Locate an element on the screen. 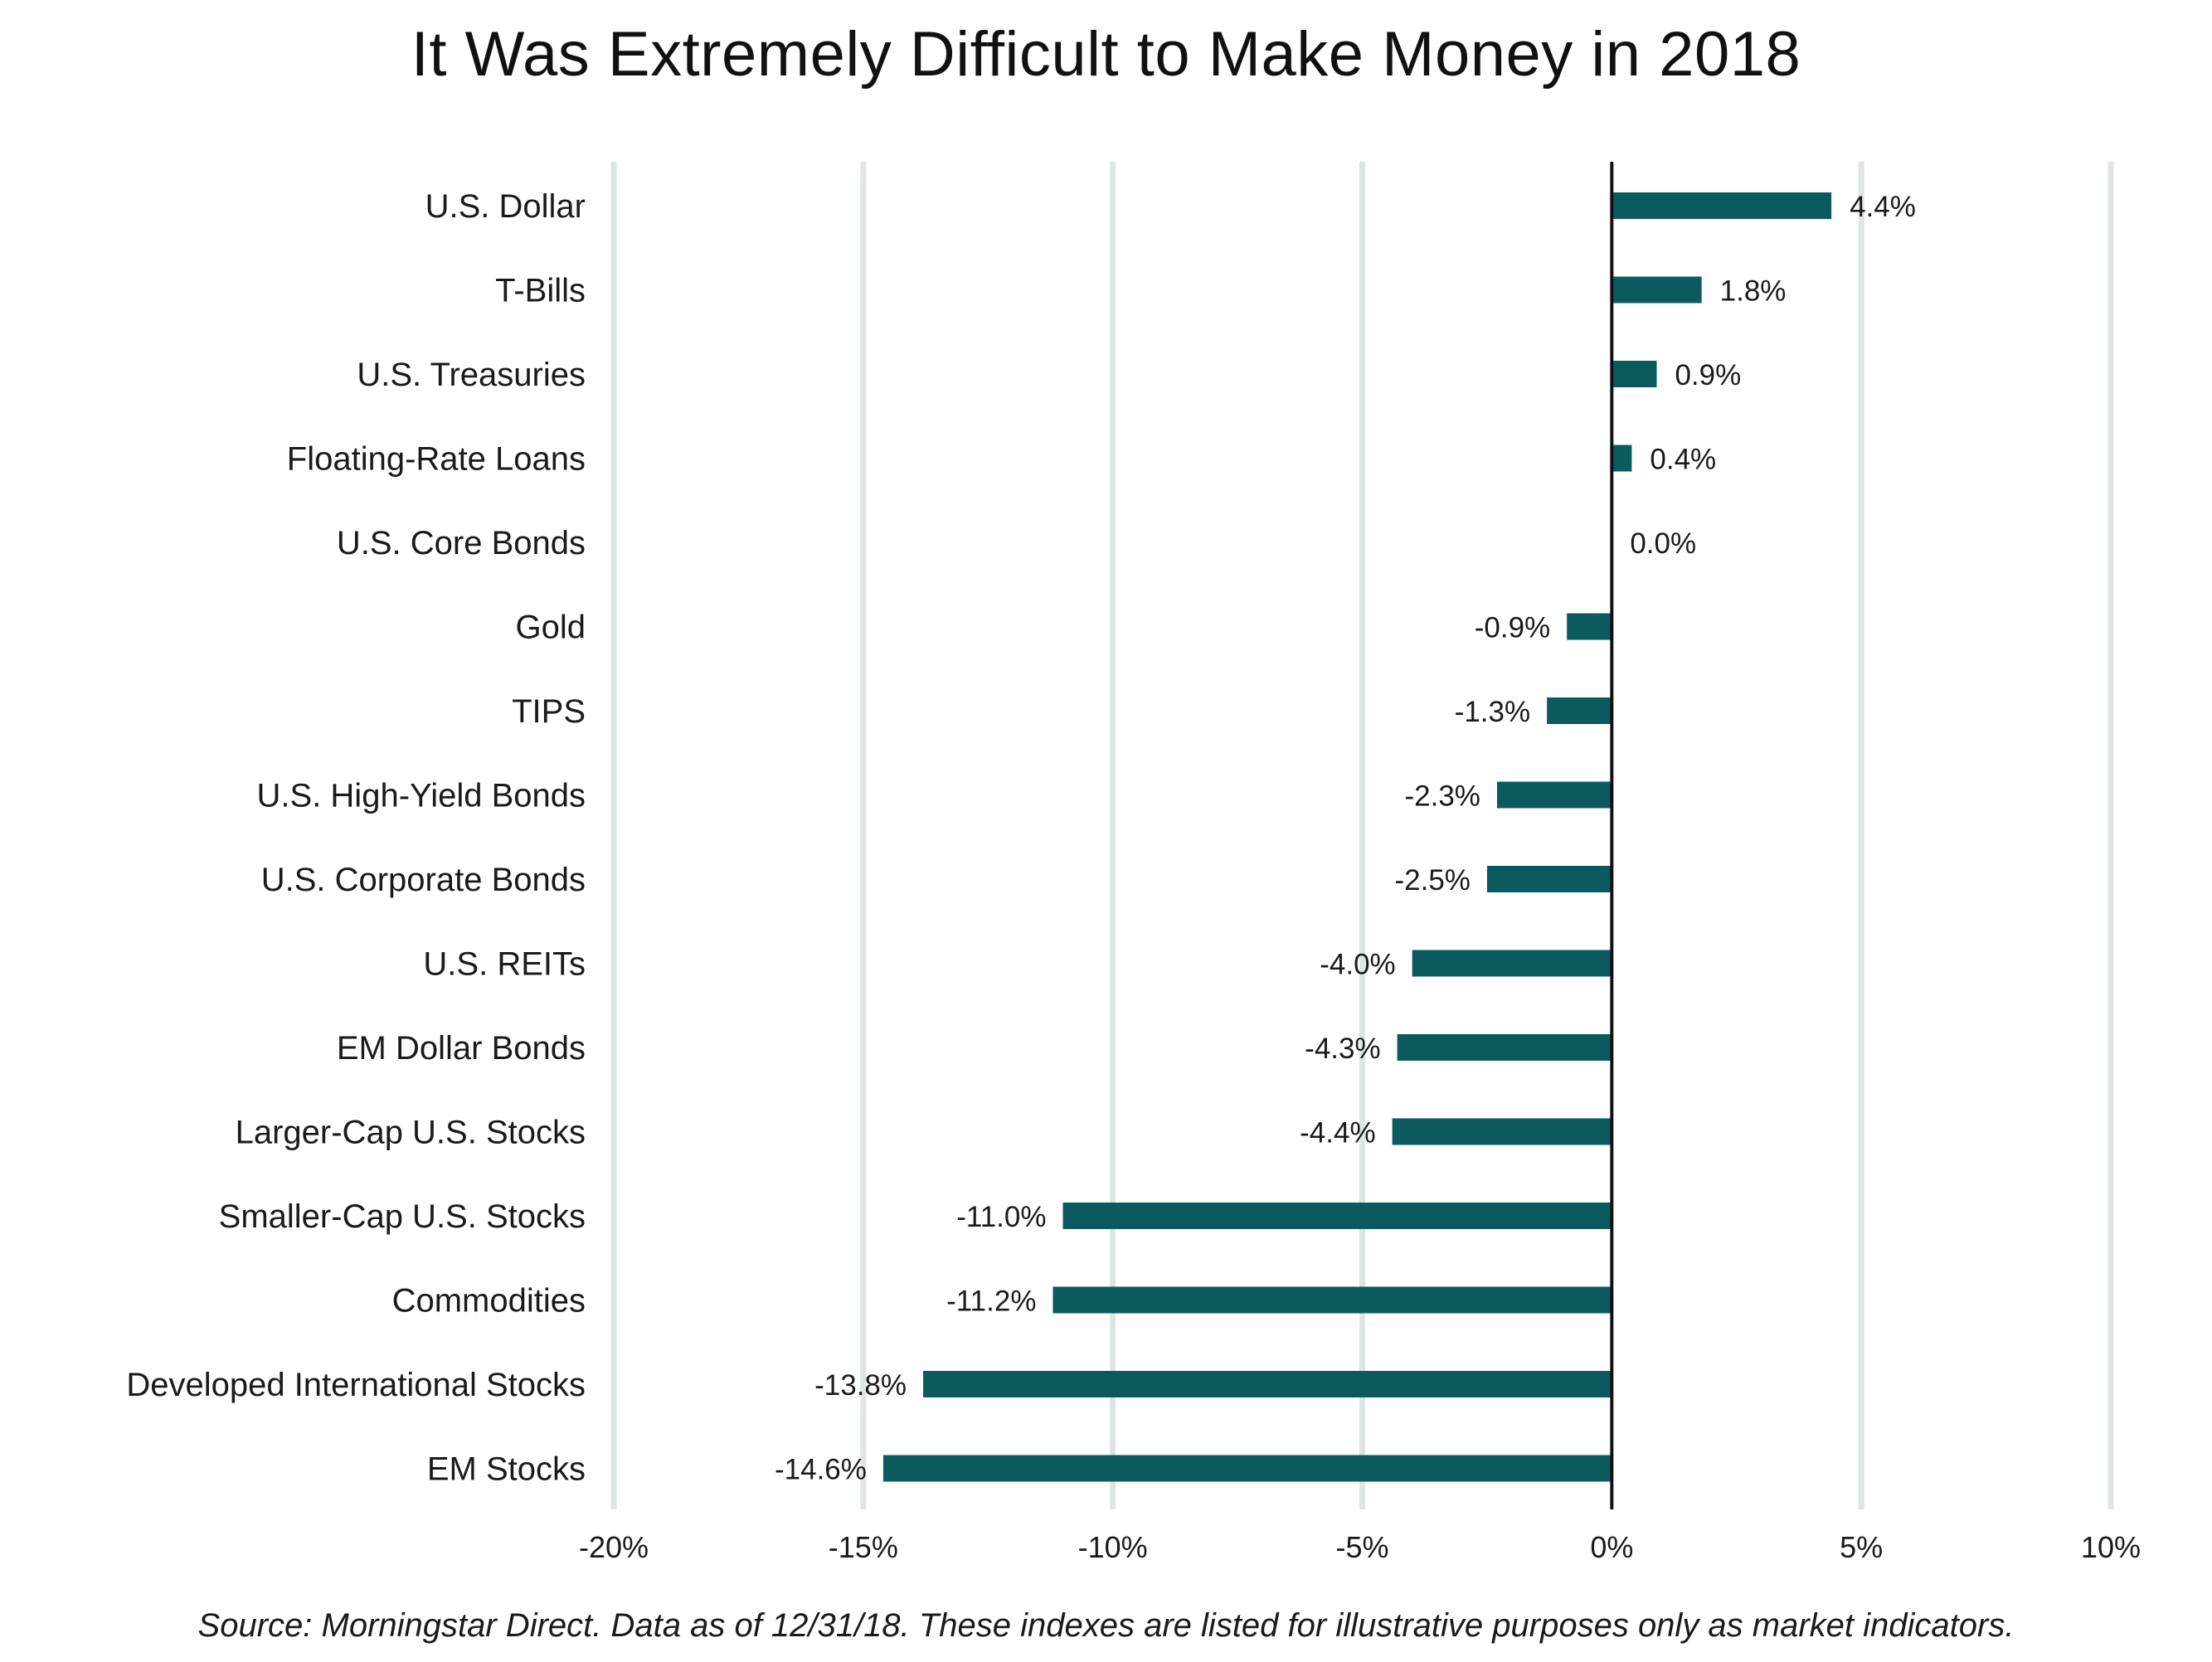  x-tick-label: -10% is located at coordinates (1113, 1547).